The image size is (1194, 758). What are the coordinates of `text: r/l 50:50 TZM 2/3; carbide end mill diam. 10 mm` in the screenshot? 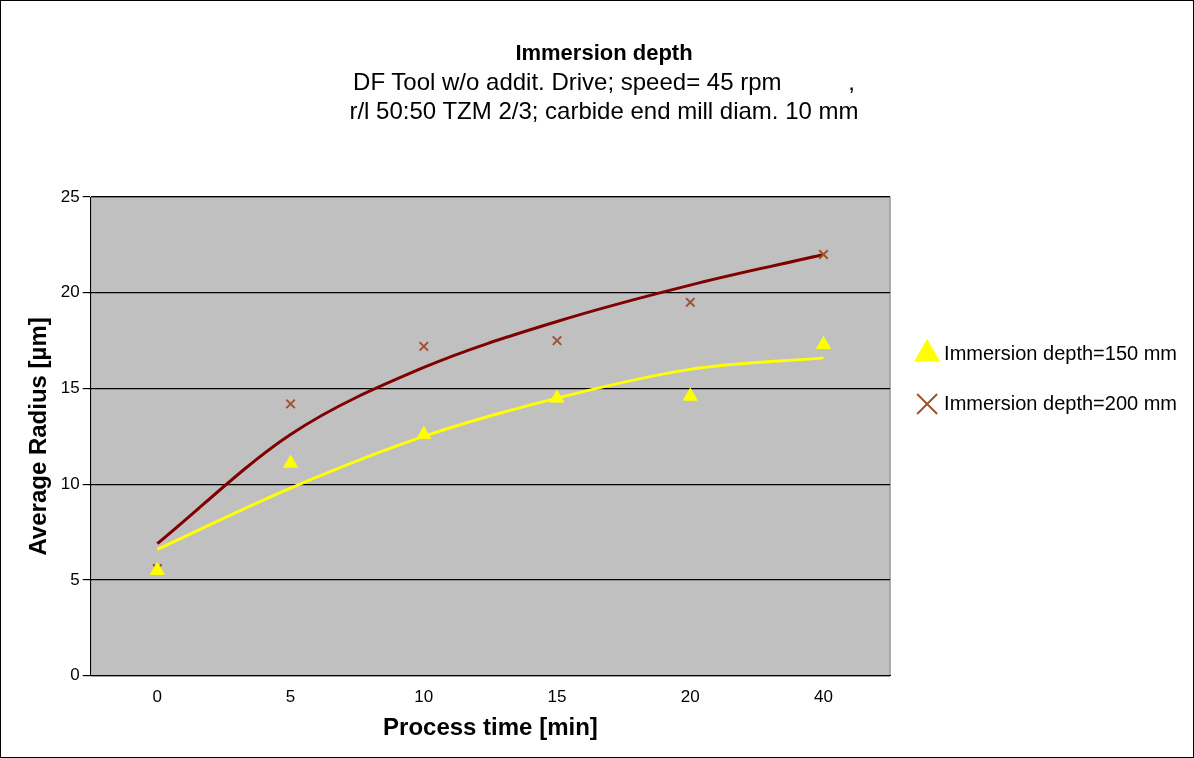 It's located at (604, 111).